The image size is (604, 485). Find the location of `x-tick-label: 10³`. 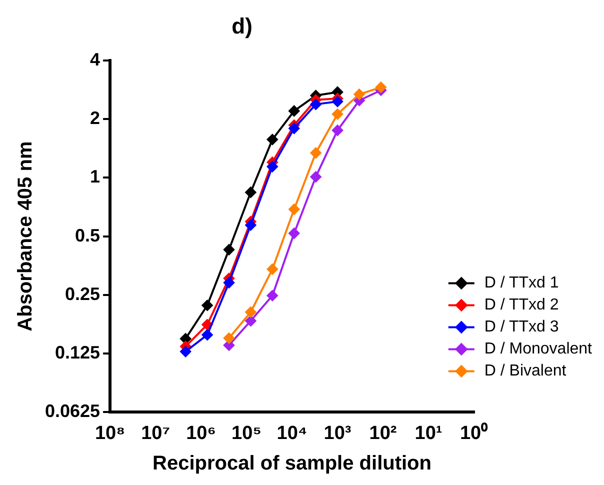

x-tick-label: 10³ is located at coordinates (338, 433).